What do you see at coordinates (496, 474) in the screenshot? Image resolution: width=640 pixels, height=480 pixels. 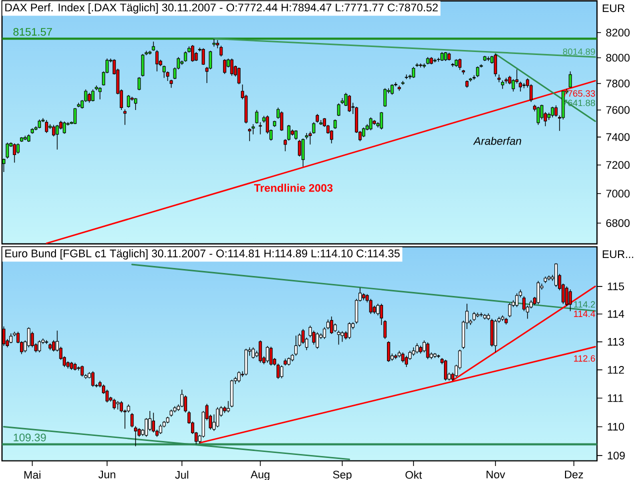 I see `x-tick-label: Nov` at bounding box center [496, 474].